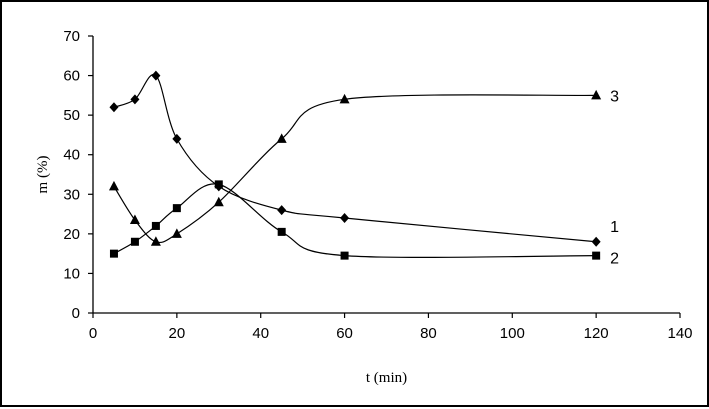  I want to click on x-tick-label: 140, so click(679, 333).